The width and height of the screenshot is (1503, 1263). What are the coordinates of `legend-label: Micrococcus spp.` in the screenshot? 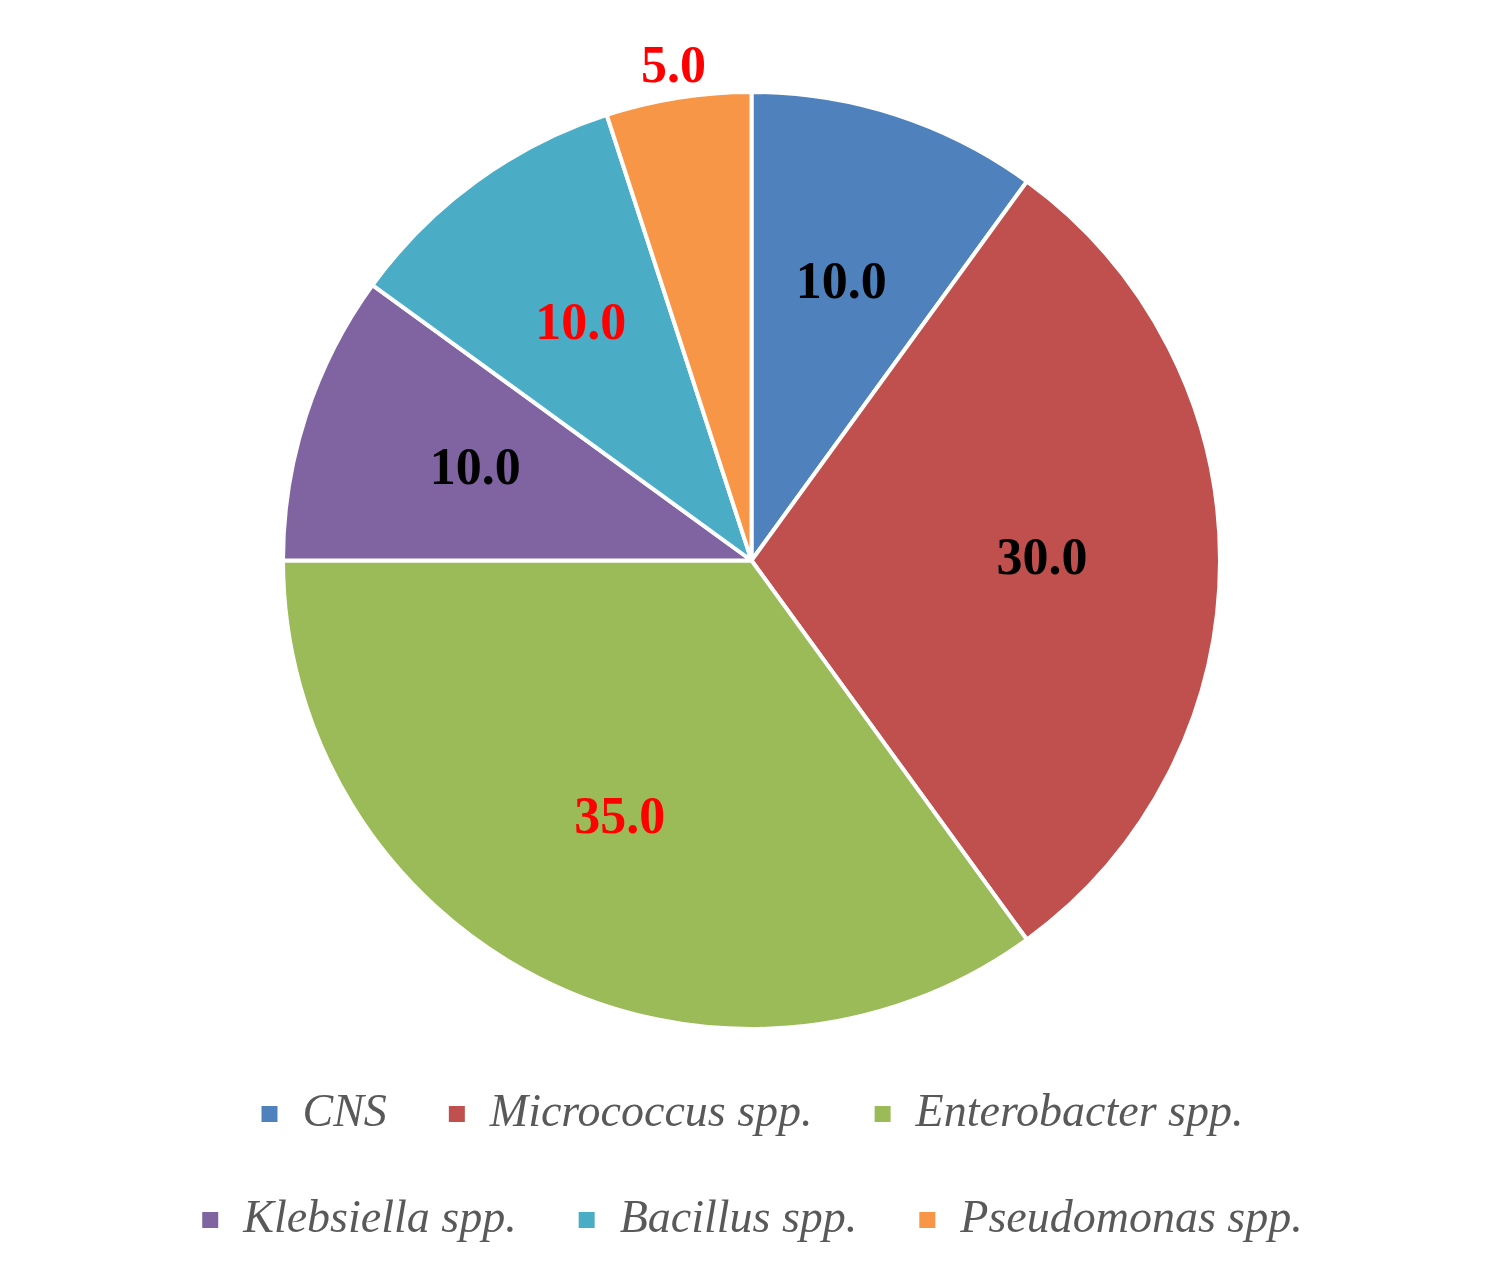 It's located at (650, 1111).